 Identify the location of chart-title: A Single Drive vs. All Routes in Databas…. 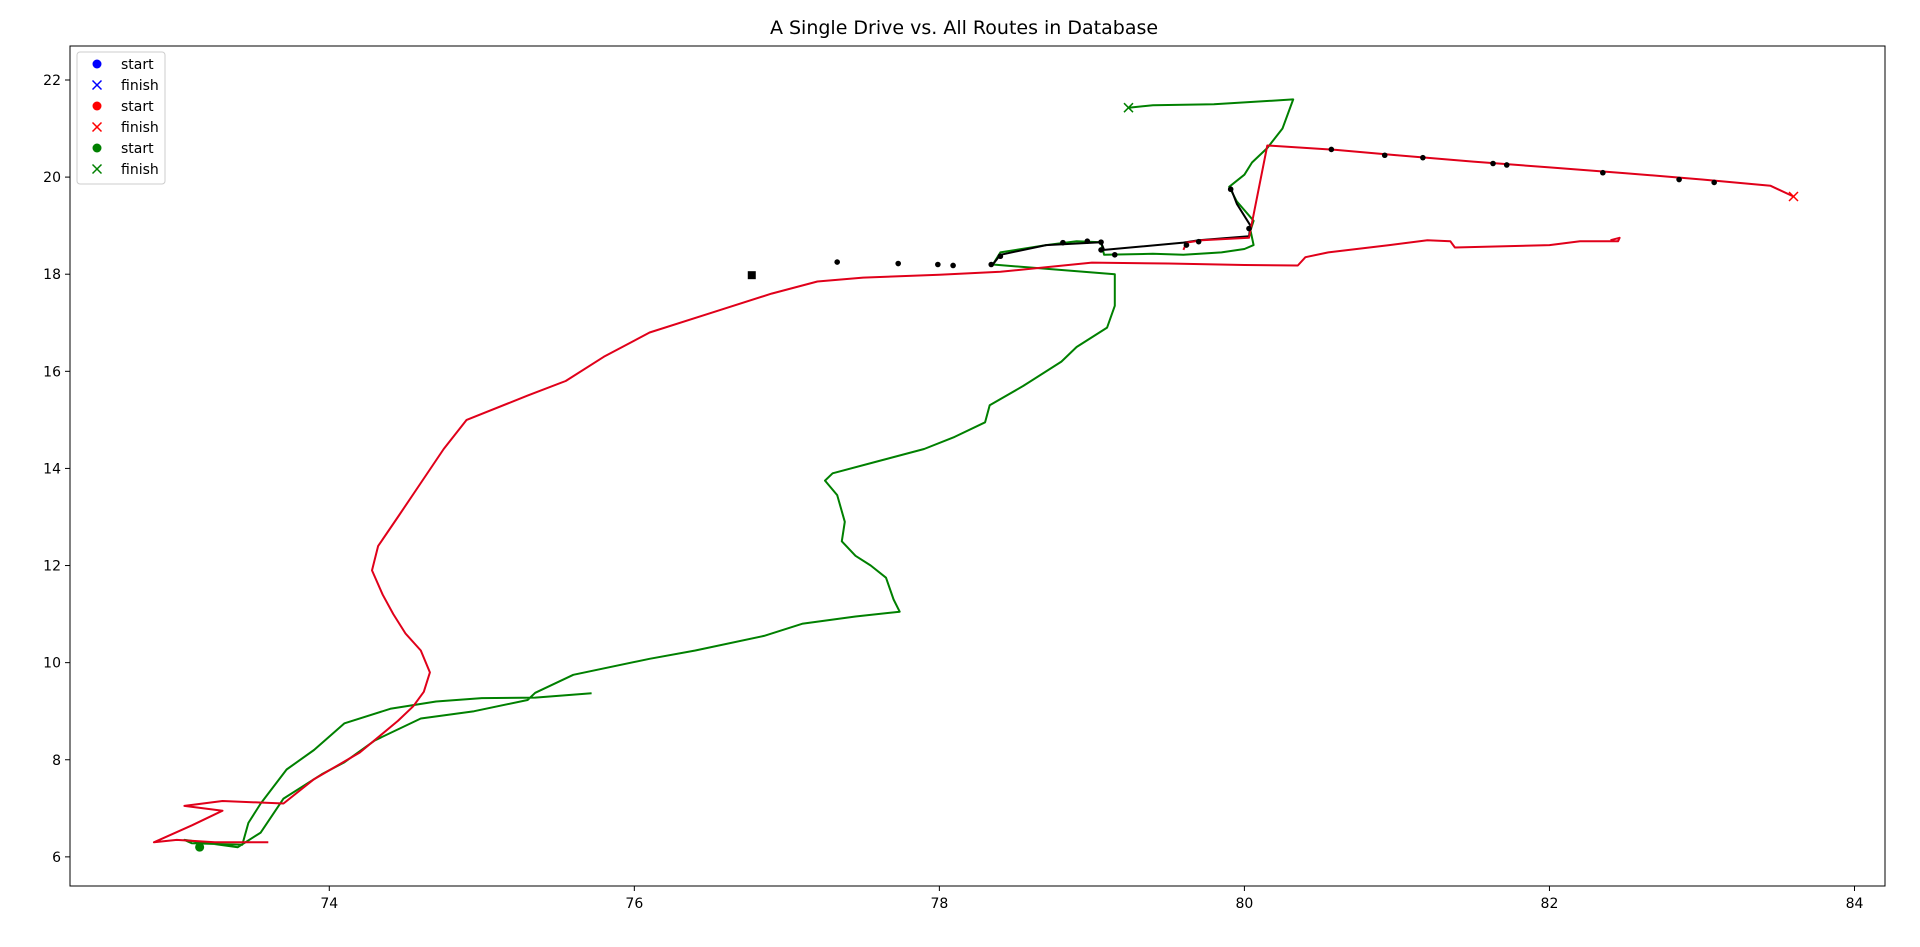
(964, 28).